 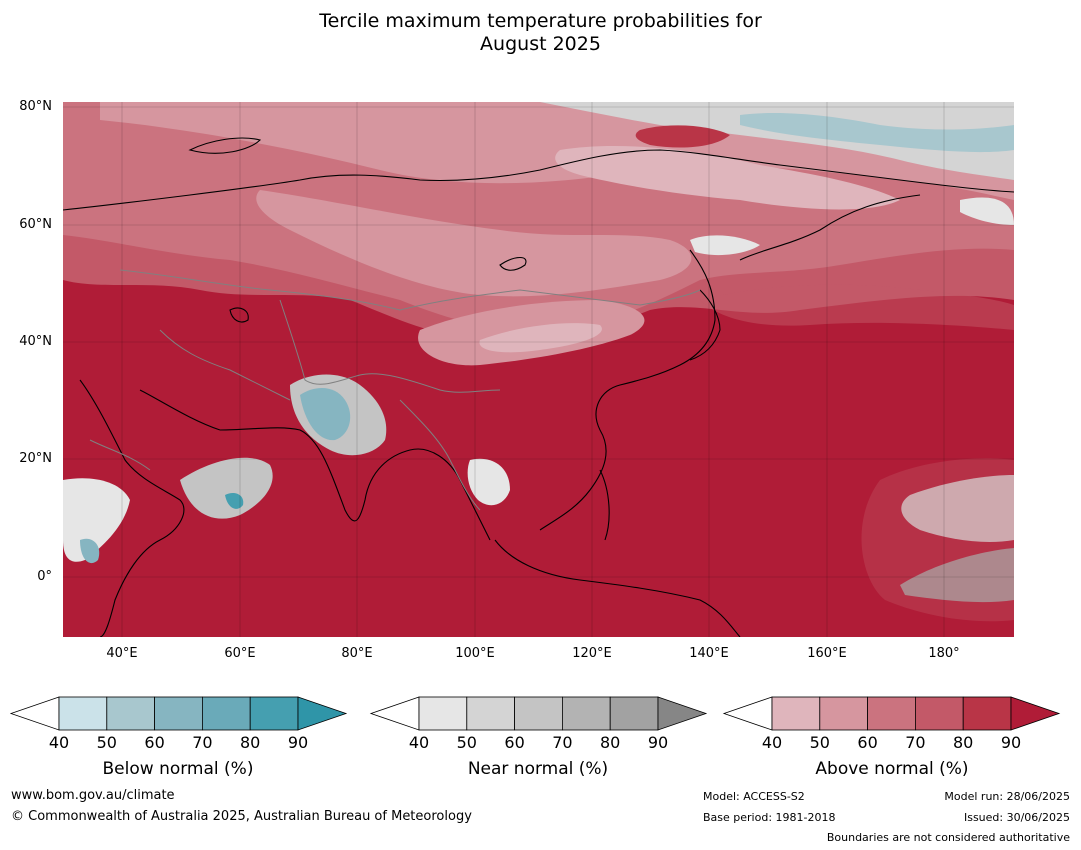 What do you see at coordinates (325, 414) in the screenshot?
I see `below-normal-region-india` at bounding box center [325, 414].